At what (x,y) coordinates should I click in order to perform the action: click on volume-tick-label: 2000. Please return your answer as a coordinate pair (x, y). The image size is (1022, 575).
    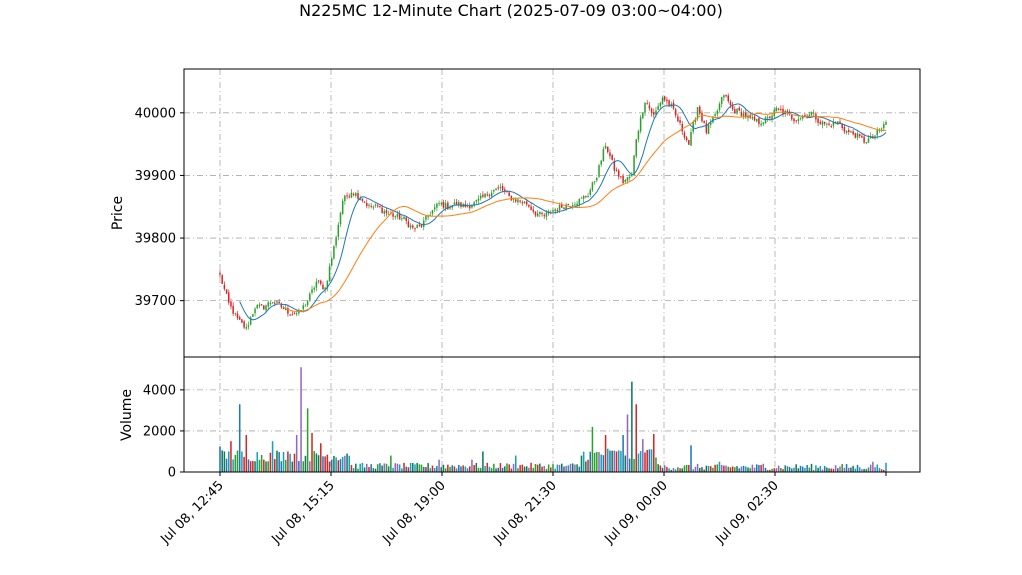
    Looking at the image, I should click on (159, 431).